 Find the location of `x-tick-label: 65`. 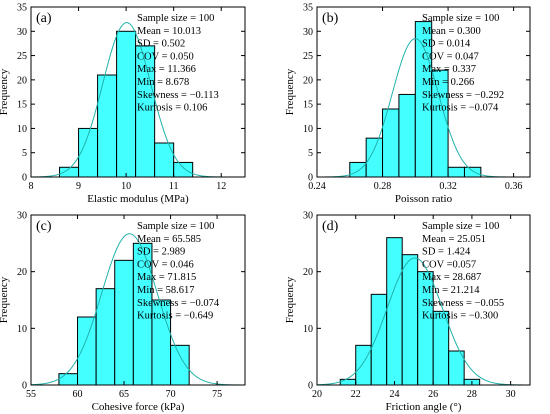

x-tick-label: 65 is located at coordinates (124, 394).